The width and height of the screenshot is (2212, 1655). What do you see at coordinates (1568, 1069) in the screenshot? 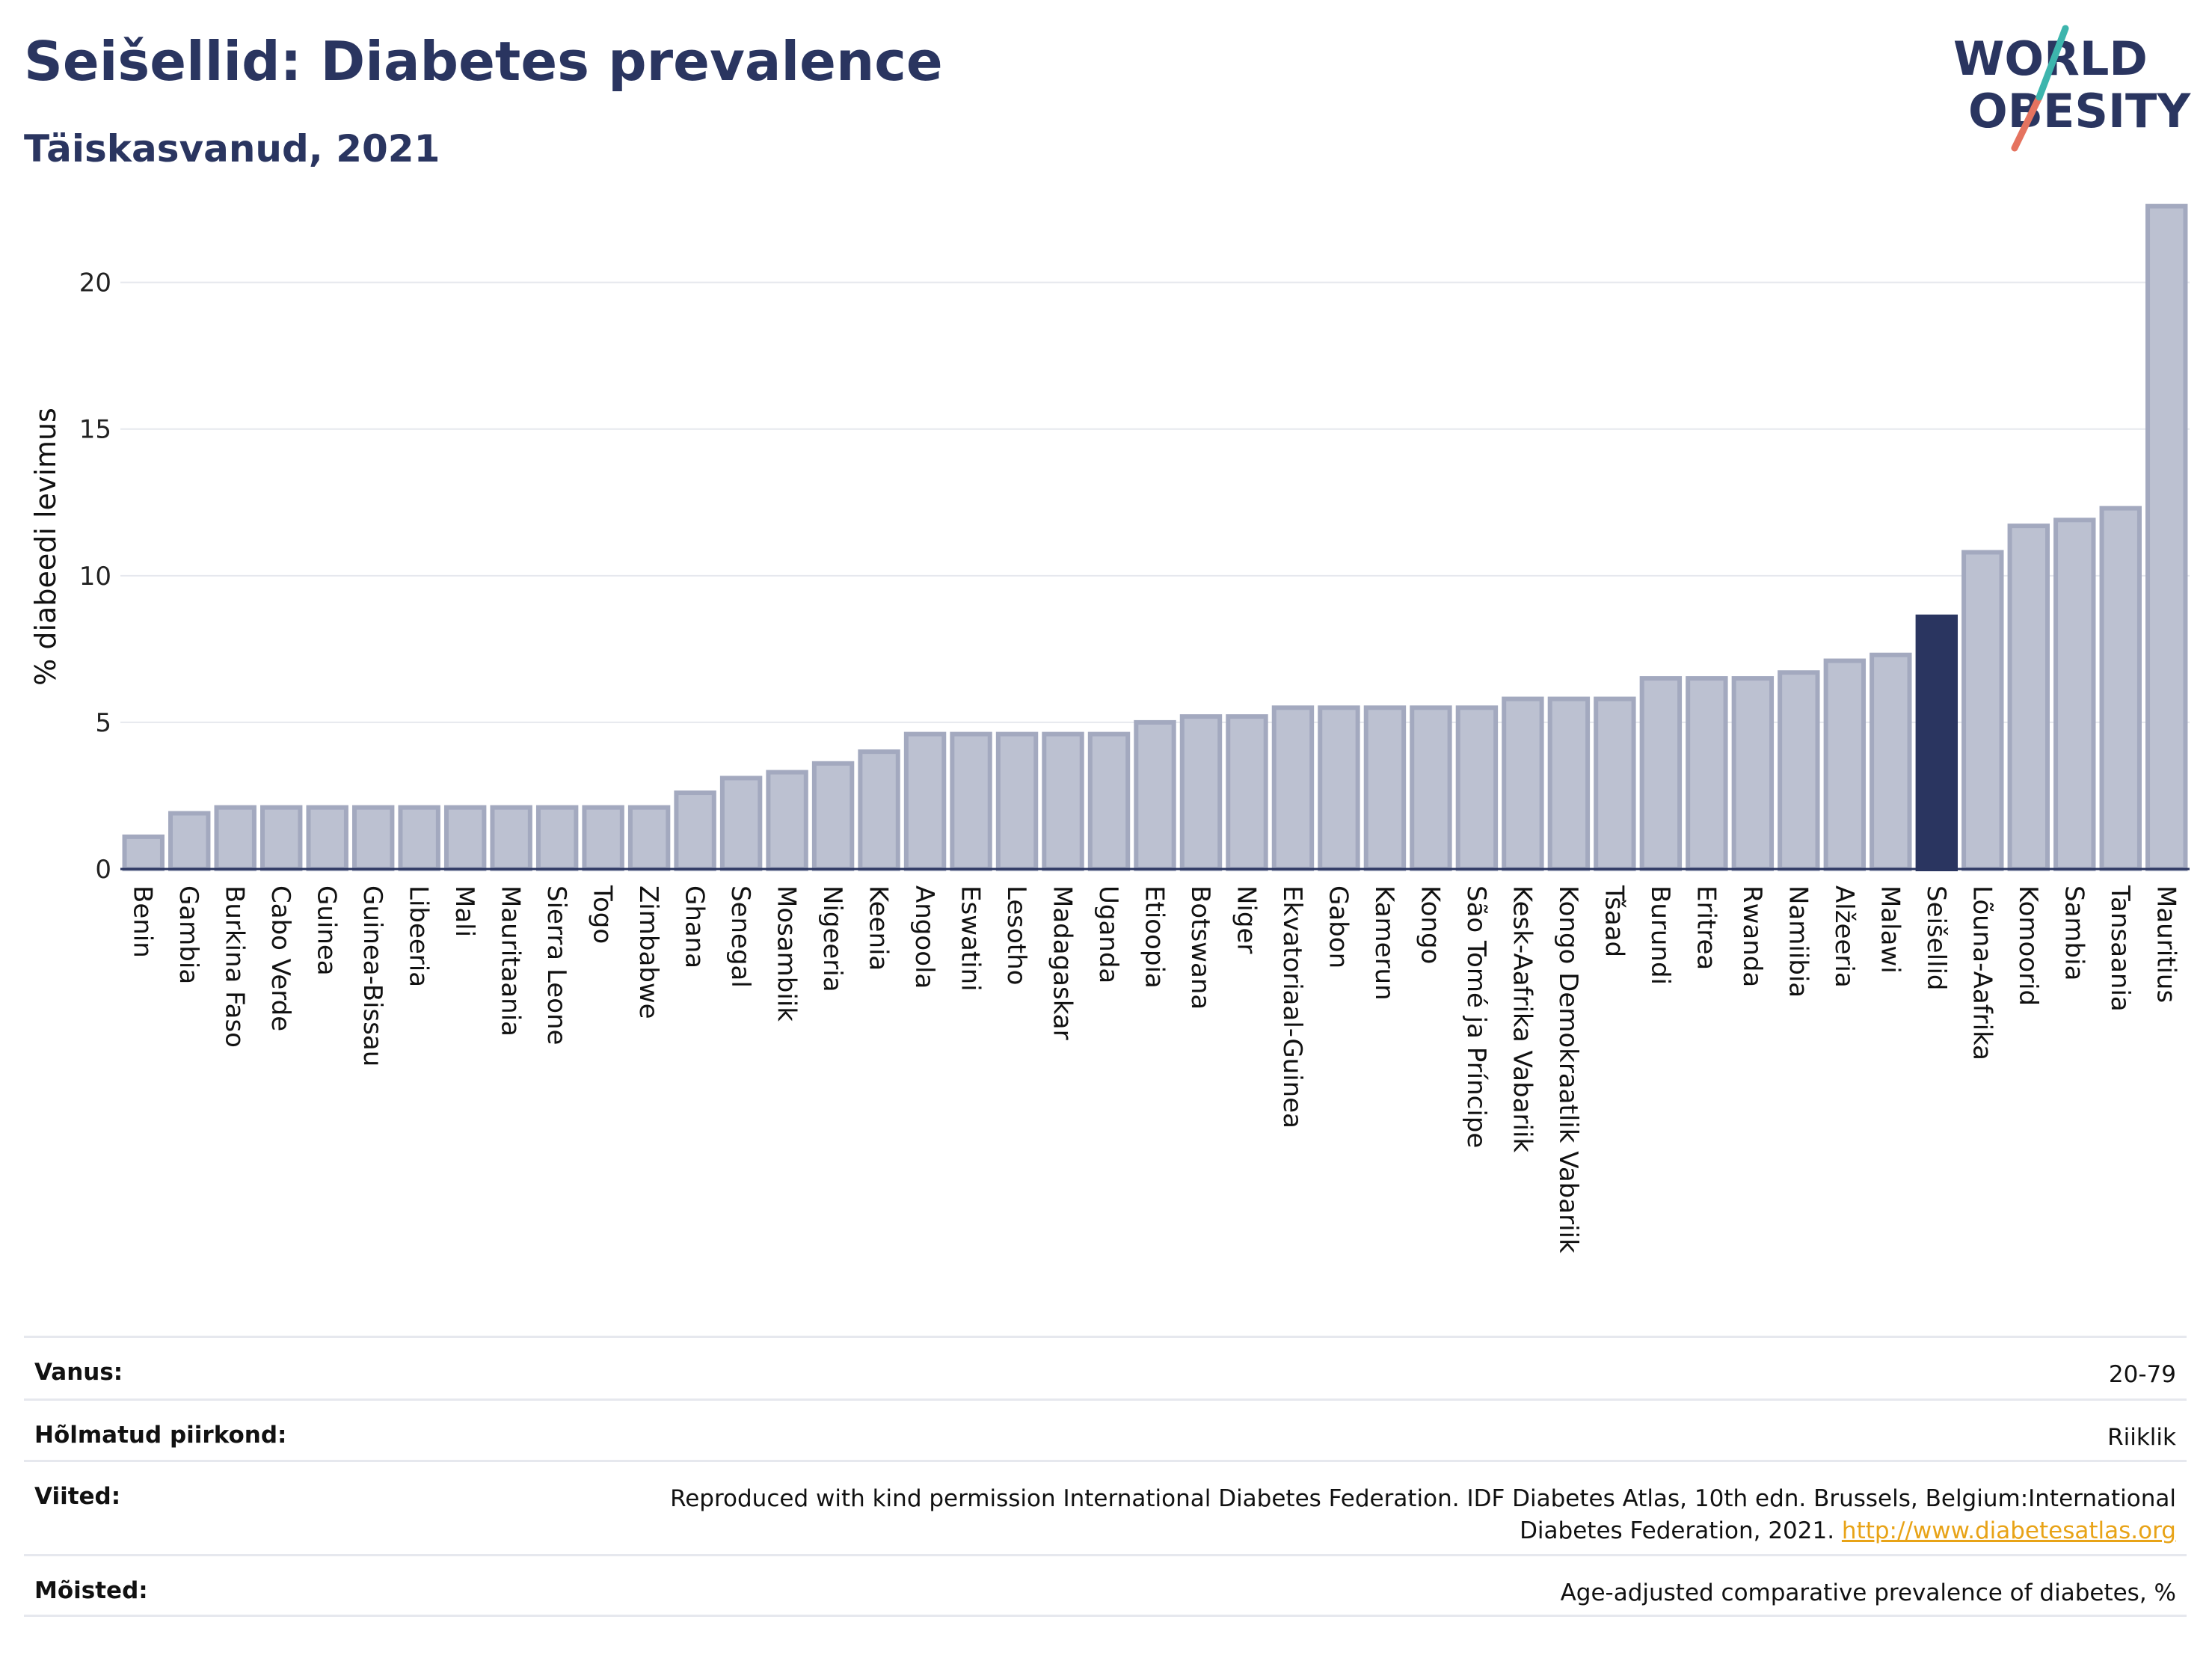
I see `x-tick-label: Kongo Demokraatlik Vabariik` at bounding box center [1568, 1069].